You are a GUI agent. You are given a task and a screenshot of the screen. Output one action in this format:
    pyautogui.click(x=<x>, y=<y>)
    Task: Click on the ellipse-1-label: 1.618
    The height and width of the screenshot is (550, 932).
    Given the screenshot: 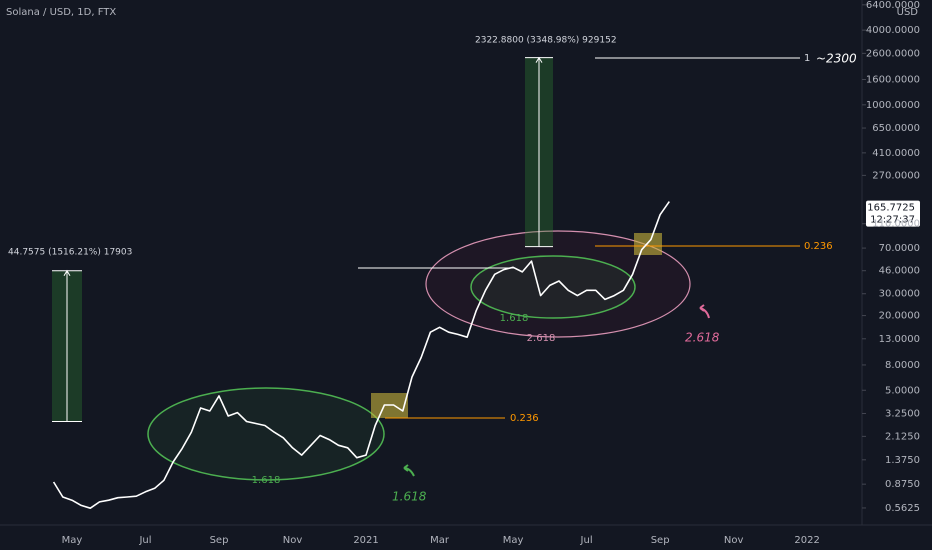 What is the action you would take?
    pyautogui.click(x=266, y=480)
    